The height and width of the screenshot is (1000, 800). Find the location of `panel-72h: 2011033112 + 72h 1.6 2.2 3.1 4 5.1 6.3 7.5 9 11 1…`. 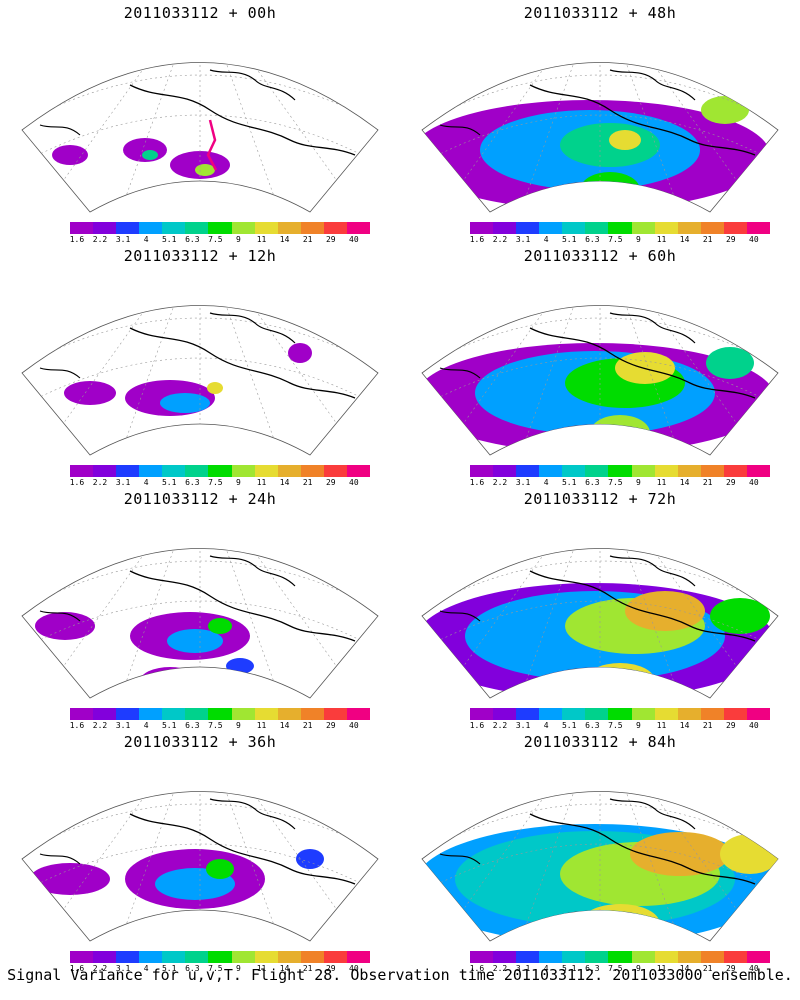

panel-72h: 2011033112 + 72h 1.6 2.2 3.1 4 5.1 6.3 7.5 9 11 1… is located at coordinates (600, 608).